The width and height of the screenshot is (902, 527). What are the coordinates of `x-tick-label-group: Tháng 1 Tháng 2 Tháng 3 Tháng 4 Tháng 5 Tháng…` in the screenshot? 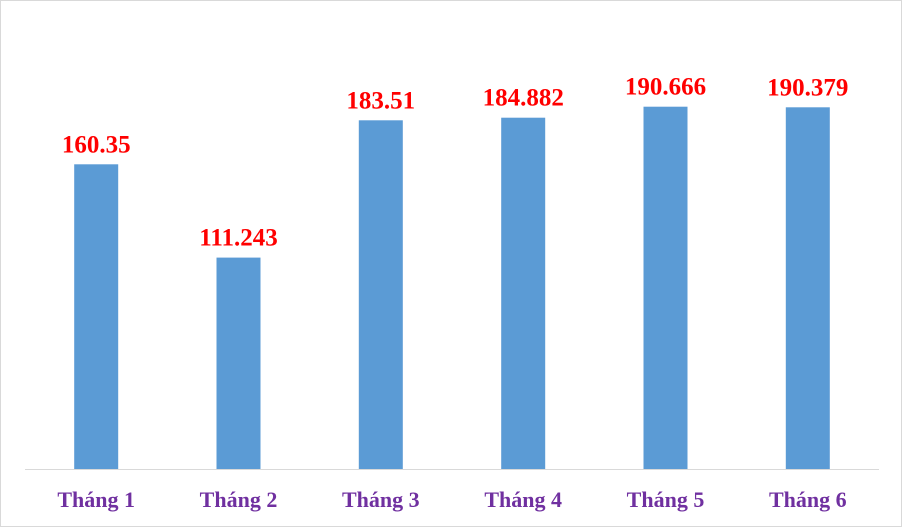 It's located at (451, 499).